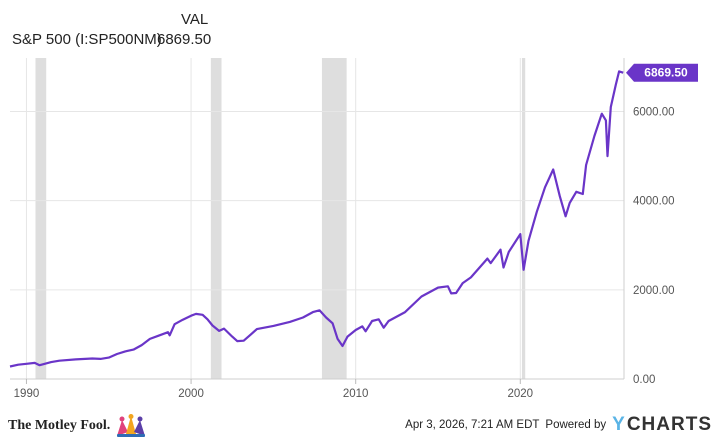  I want to click on footer-brand-area: The Motley Fool., so click(78, 426).